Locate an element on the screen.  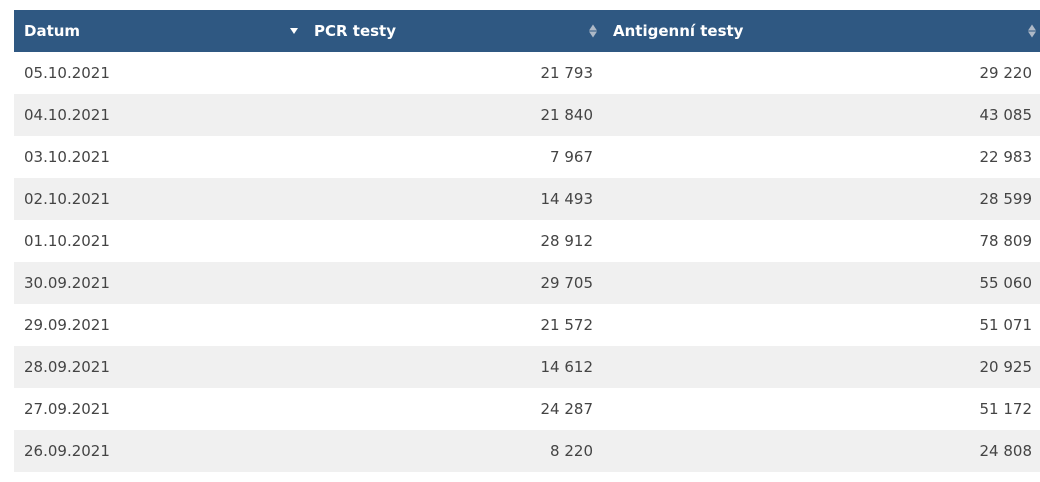
column-header-datum: Datum is located at coordinates (159, 31).